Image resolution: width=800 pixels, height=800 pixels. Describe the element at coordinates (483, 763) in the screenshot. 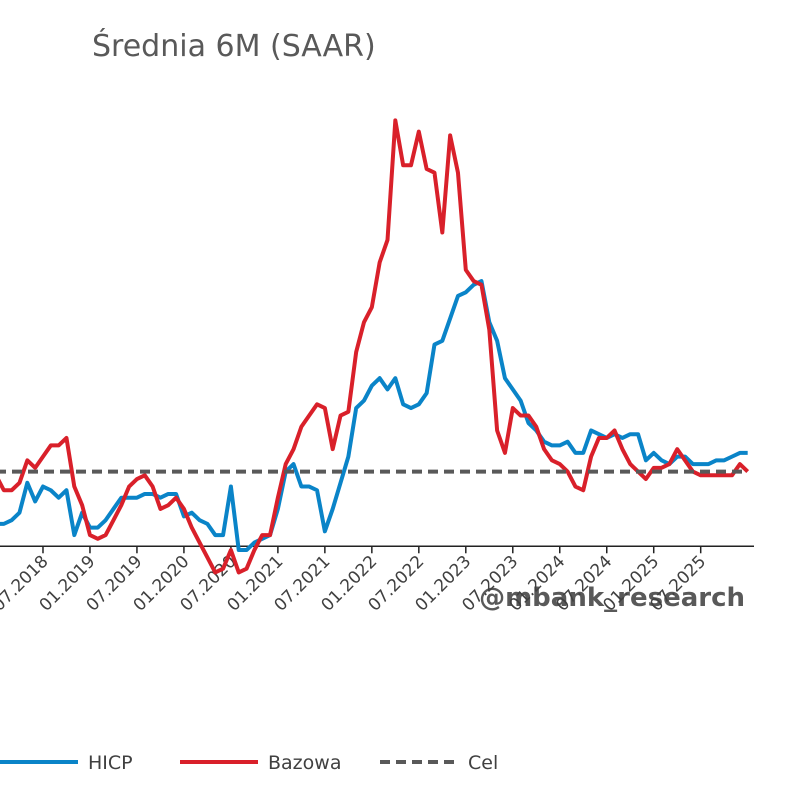

I see `legend-label: Cel` at that location.